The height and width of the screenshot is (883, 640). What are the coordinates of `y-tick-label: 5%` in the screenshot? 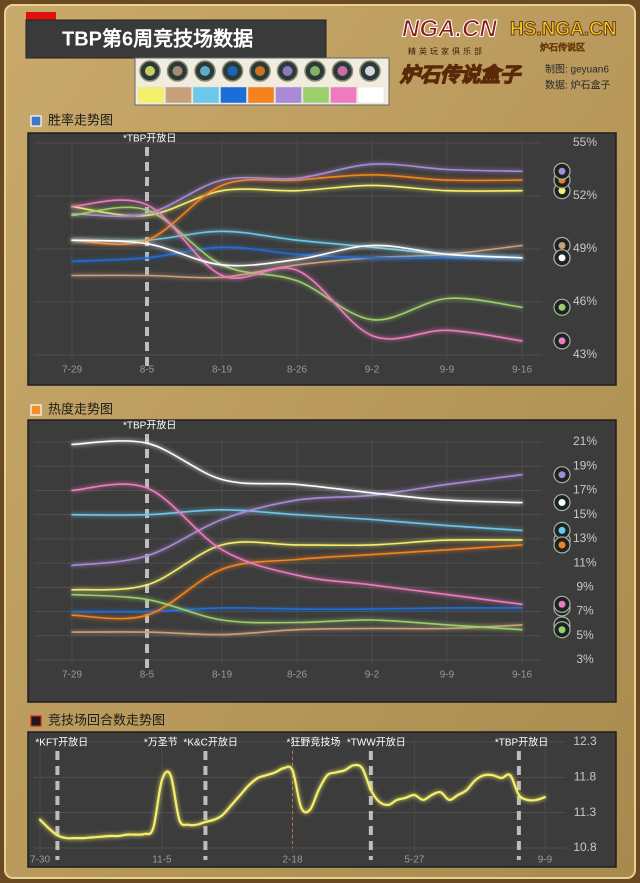 It's located at (585, 635).